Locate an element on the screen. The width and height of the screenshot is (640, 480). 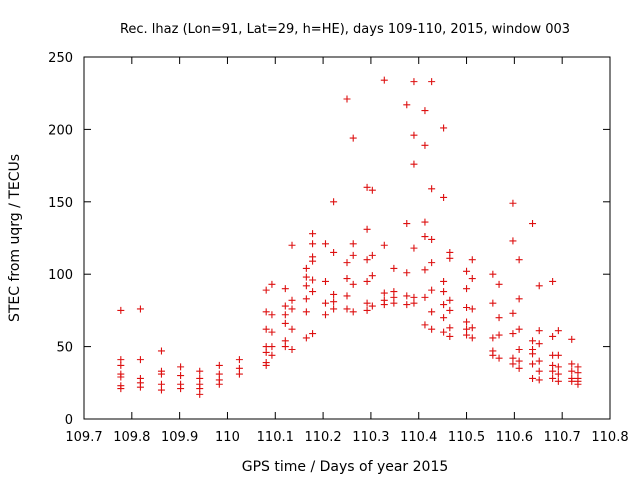
x-tick-label: 110.3 is located at coordinates (370, 437).